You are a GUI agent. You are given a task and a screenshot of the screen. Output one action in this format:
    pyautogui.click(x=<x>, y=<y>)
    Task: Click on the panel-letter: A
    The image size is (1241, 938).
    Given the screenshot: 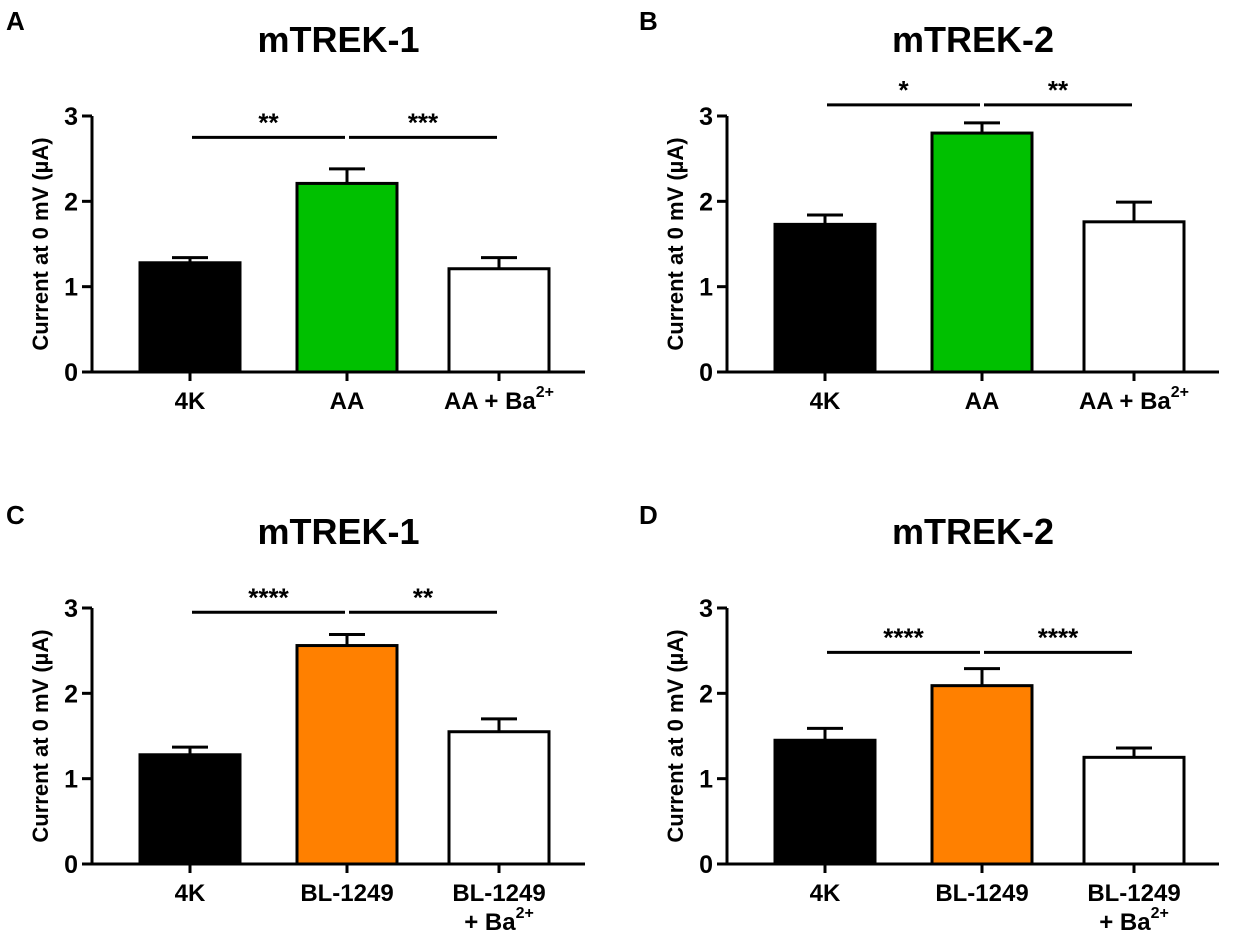 What is the action you would take?
    pyautogui.click(x=15, y=21)
    